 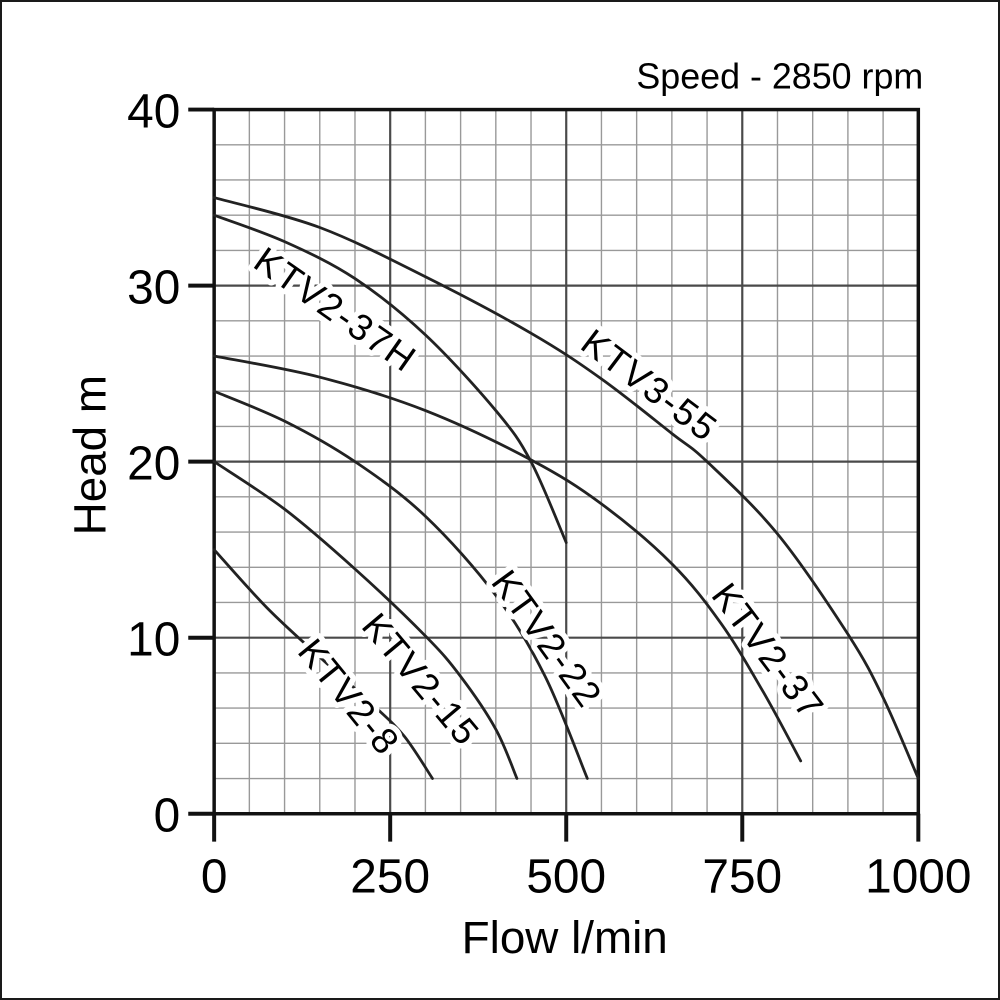 I want to click on curve-label-ktv3-55: KTV3-55, so click(x=650, y=385).